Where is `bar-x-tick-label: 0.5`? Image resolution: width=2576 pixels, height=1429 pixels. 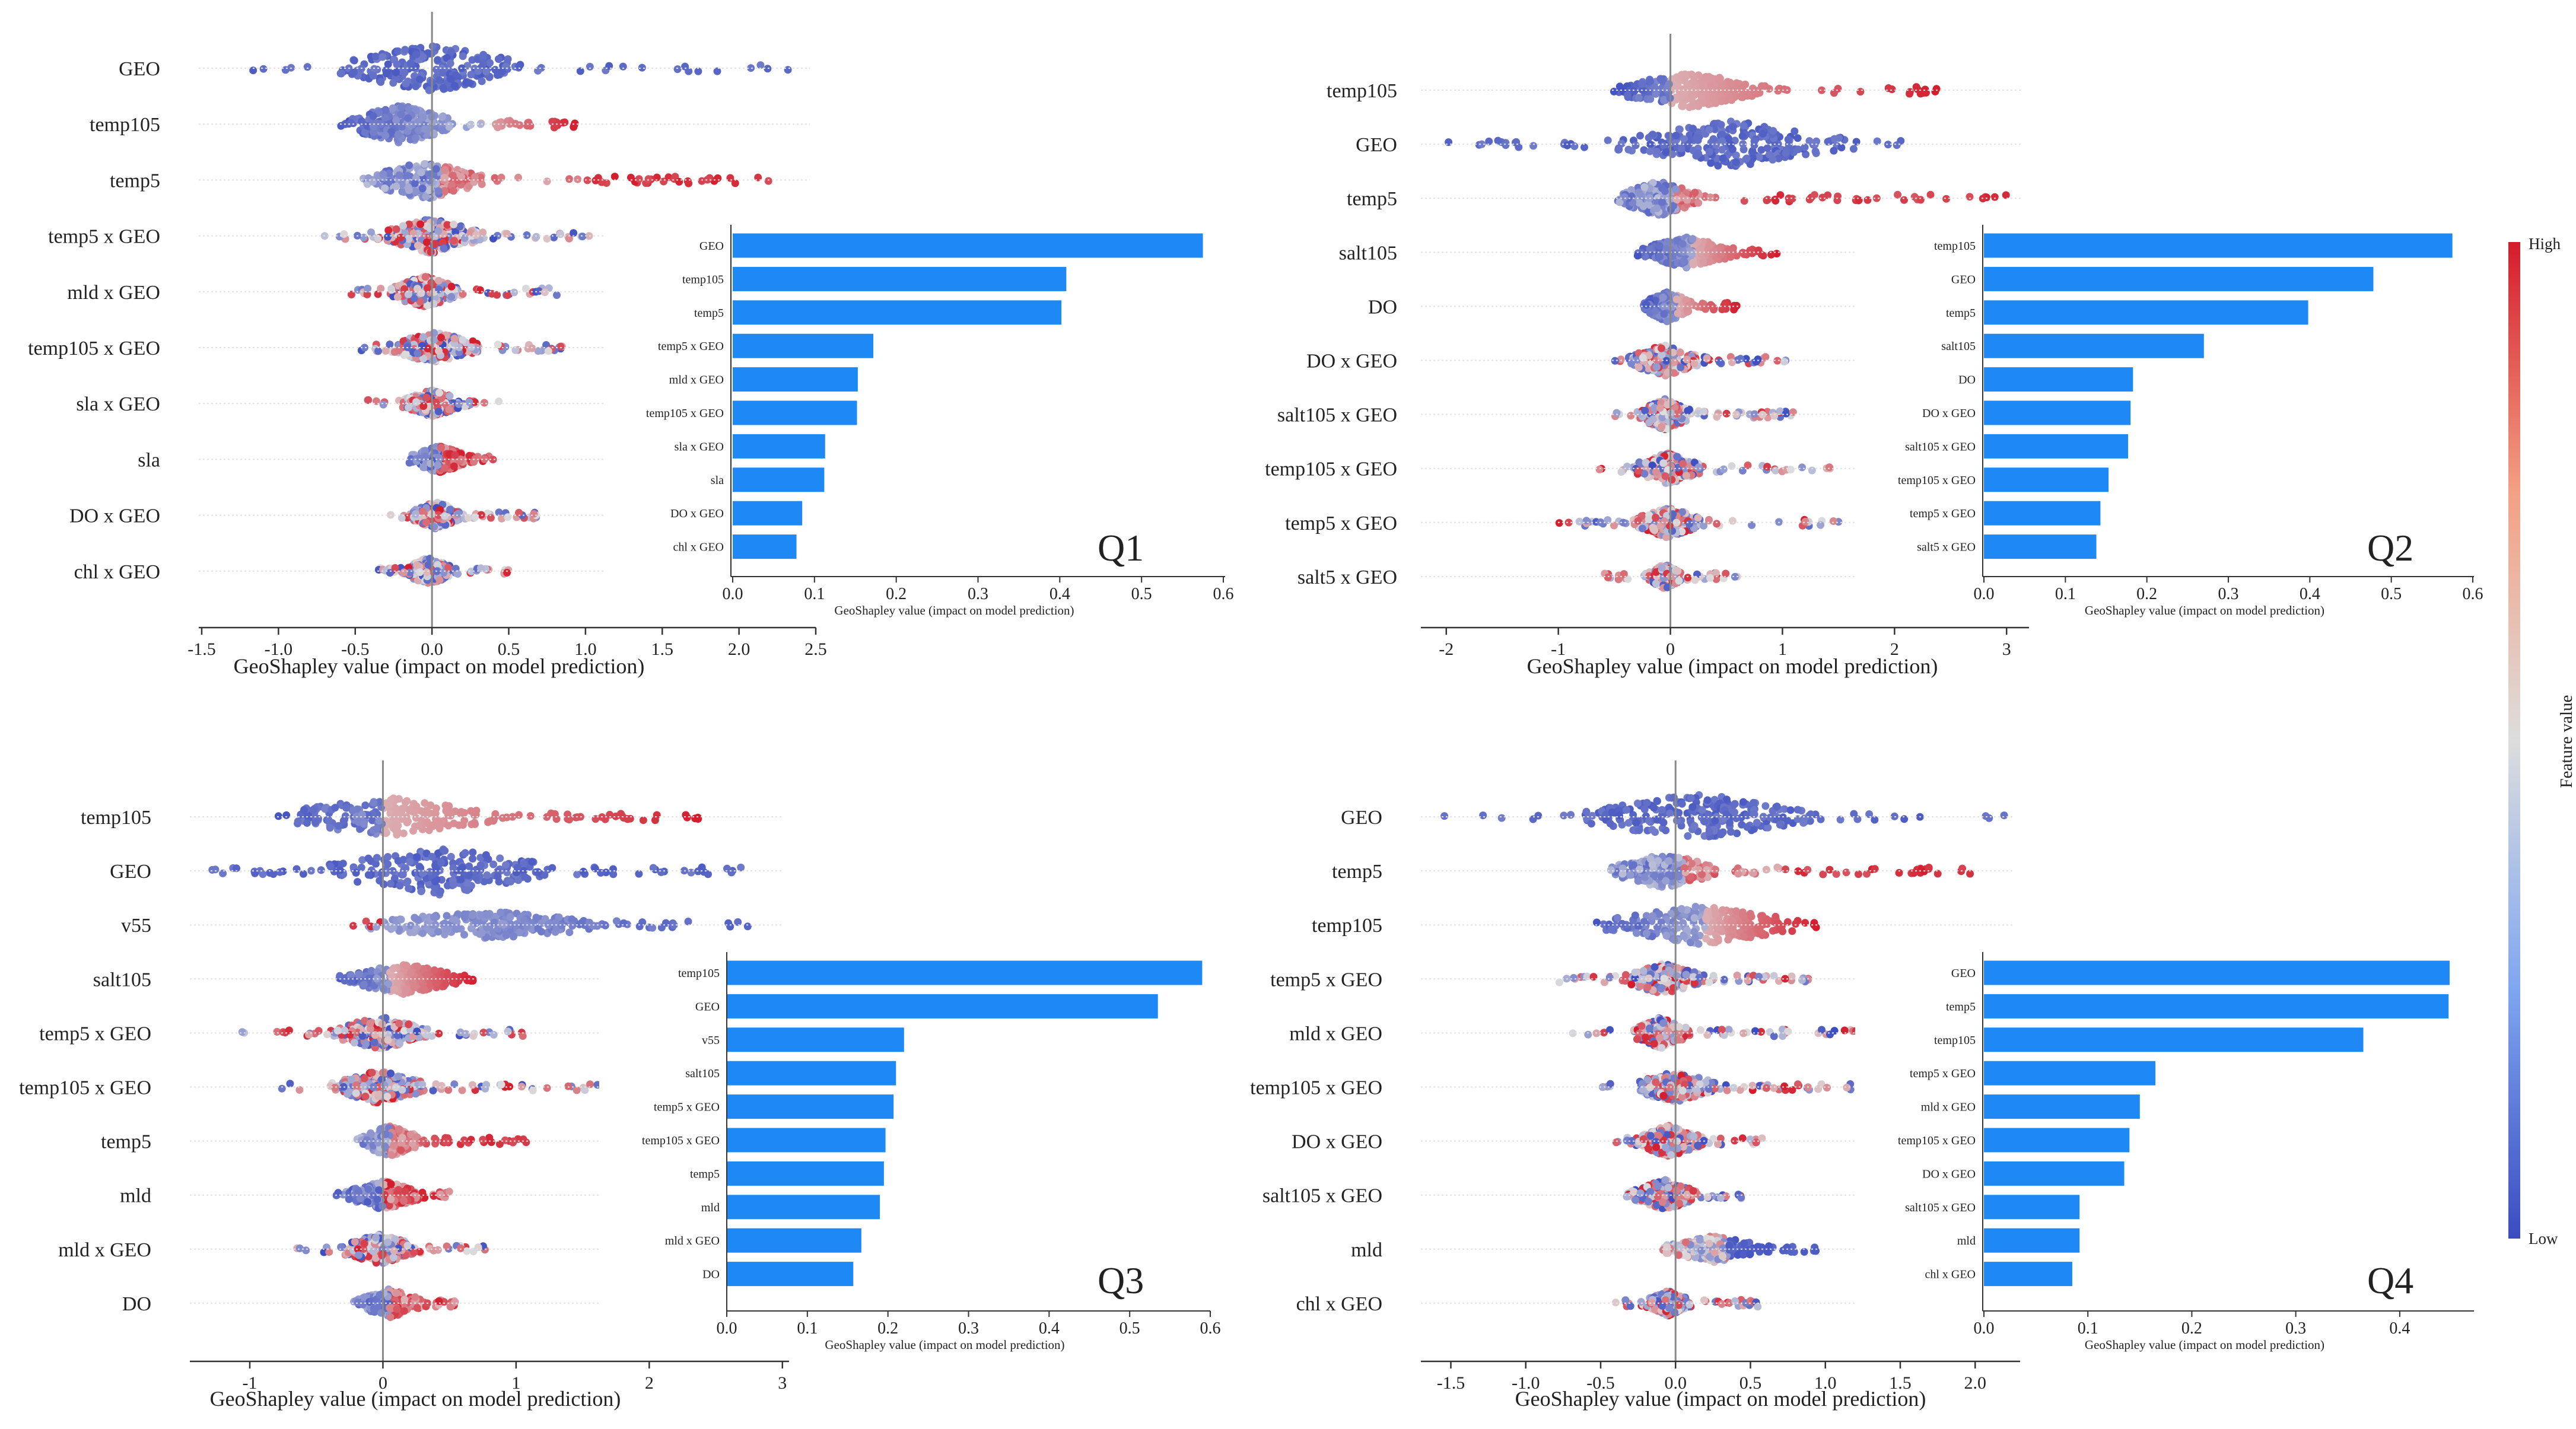
bar-x-tick-label: 0.5 is located at coordinates (1141, 594).